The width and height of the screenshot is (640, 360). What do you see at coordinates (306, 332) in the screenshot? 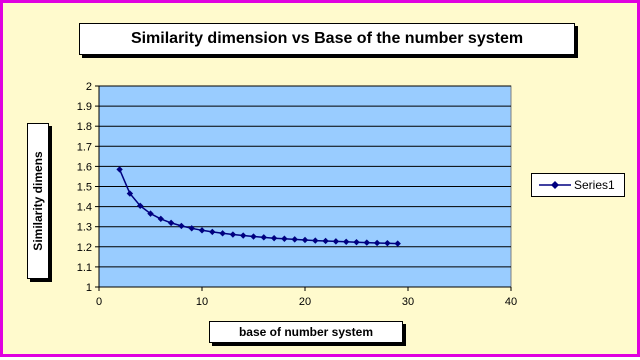
I see `x-axis-label: base of number system` at bounding box center [306, 332].